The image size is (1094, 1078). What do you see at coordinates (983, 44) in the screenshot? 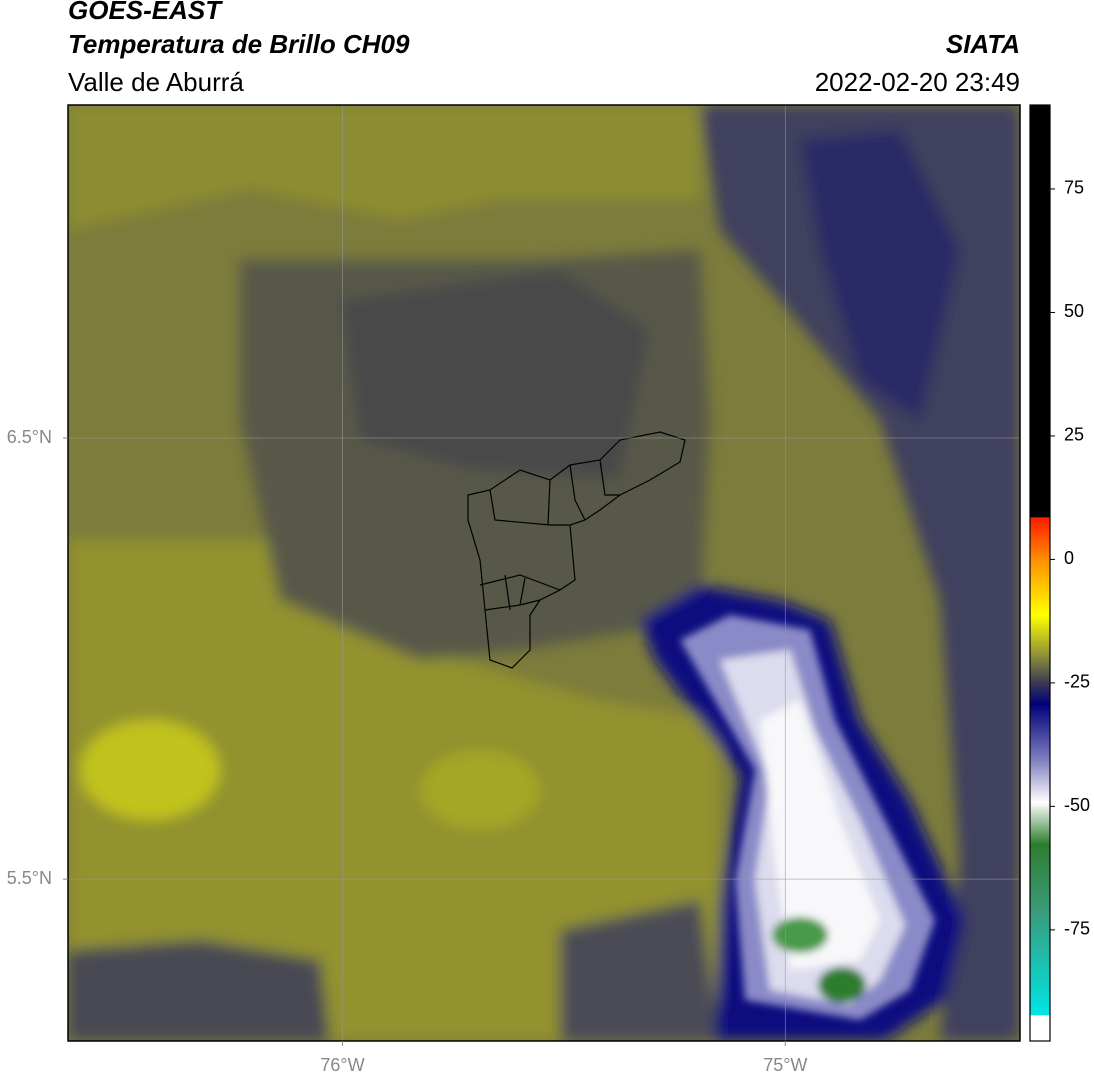
I see `source: SIATA` at bounding box center [983, 44].